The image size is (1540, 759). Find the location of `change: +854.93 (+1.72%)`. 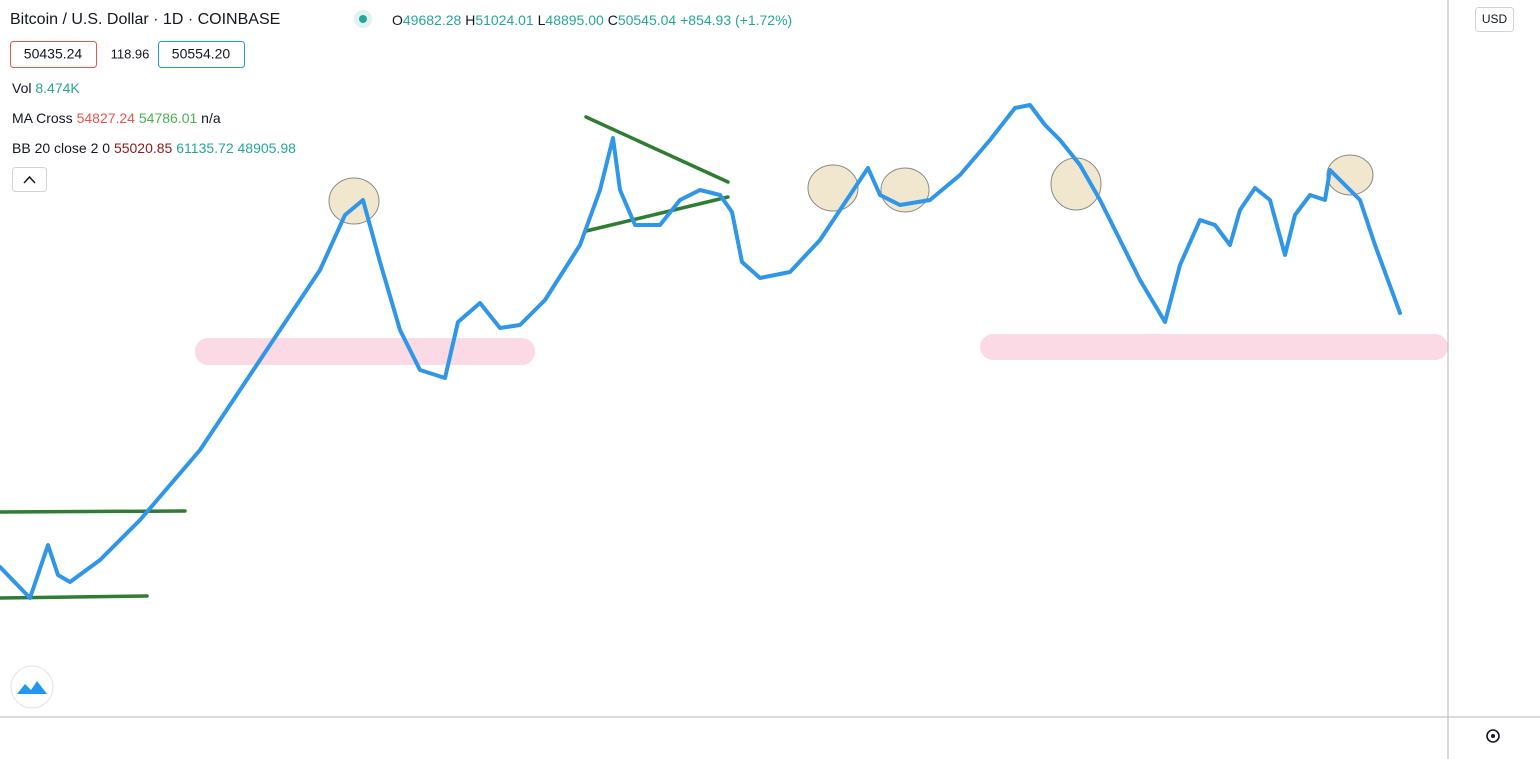

change: +854.93 (+1.72%) is located at coordinates (736, 20).